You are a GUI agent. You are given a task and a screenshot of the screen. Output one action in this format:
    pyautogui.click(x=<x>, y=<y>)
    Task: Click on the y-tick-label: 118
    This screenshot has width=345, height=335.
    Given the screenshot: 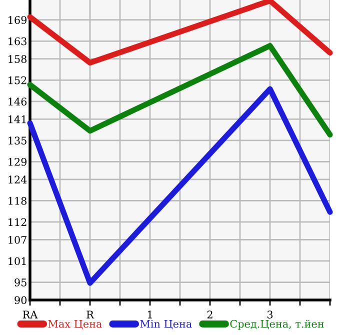 What is the action you would take?
    pyautogui.click(x=17, y=200)
    